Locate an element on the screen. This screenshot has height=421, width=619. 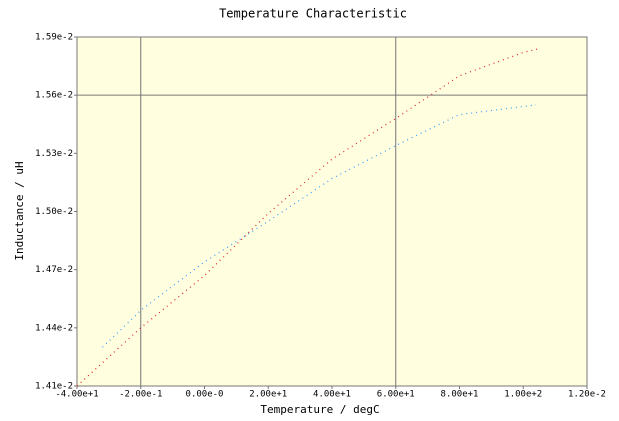
x-tick-label: 8.00e+1 is located at coordinates (460, 395).